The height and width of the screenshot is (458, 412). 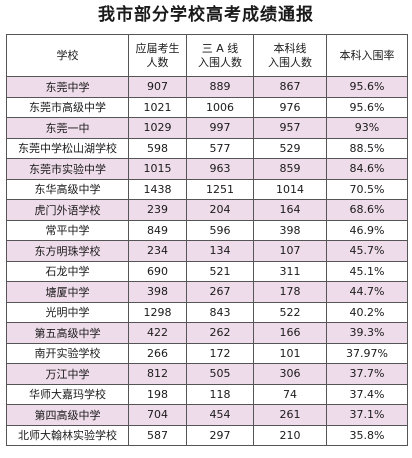 I want to click on cell-rate: 40.2%, so click(x=367, y=312).